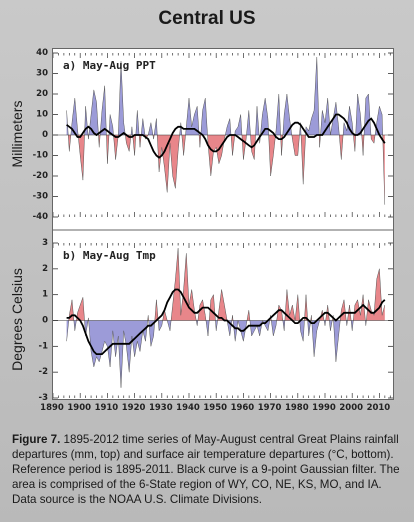  What do you see at coordinates (379, 408) in the screenshot?
I see `x-tick-label: 2010` at bounding box center [379, 408].